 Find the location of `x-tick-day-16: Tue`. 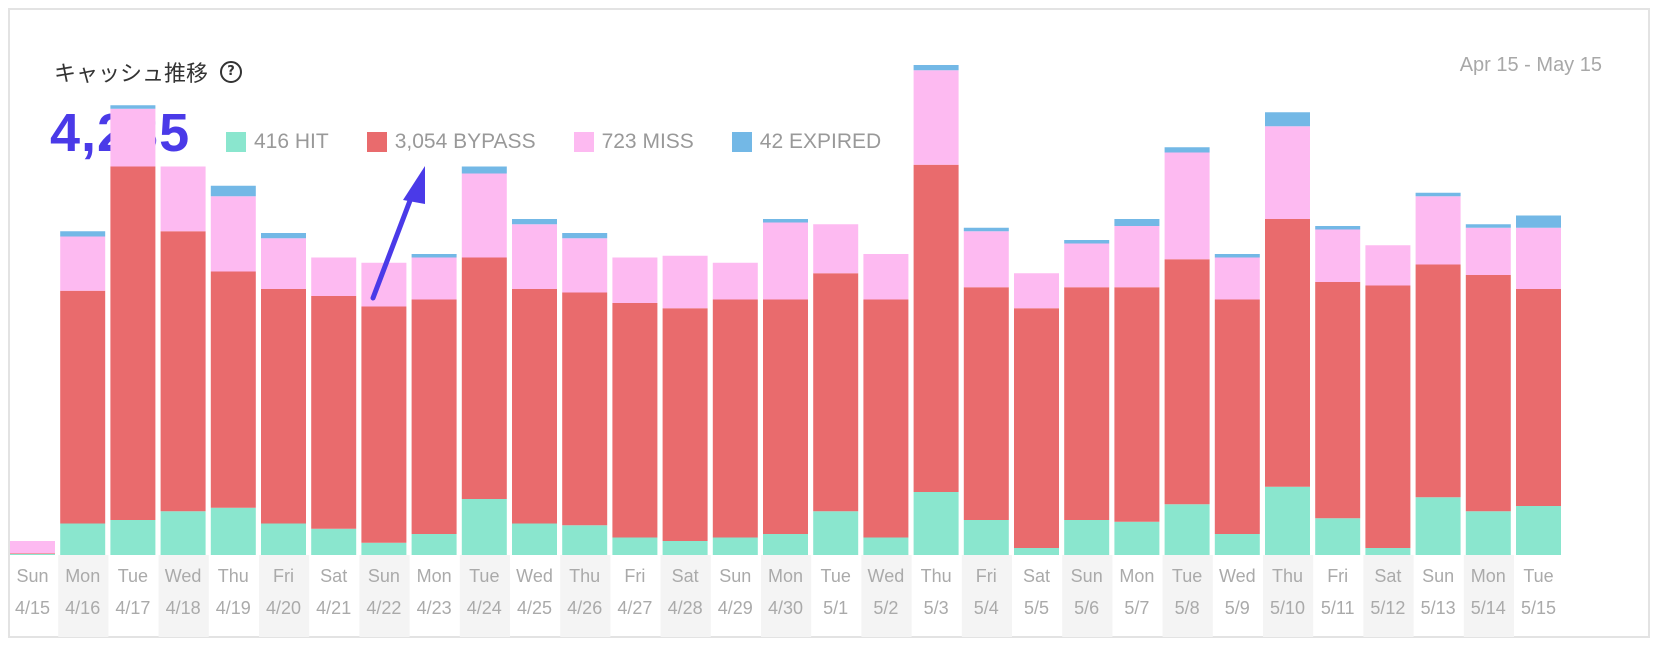

x-tick-day-16: Tue is located at coordinates (836, 576).